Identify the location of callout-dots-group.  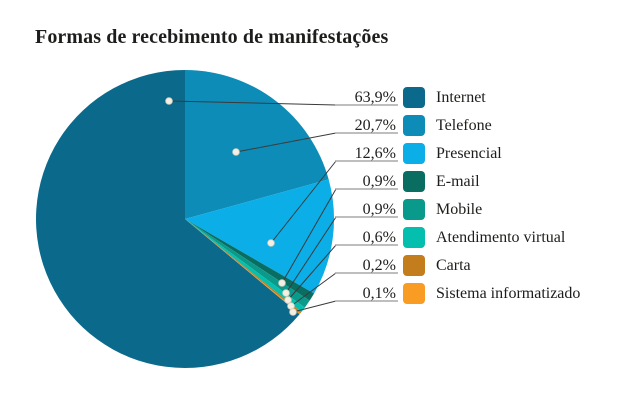
(231, 206).